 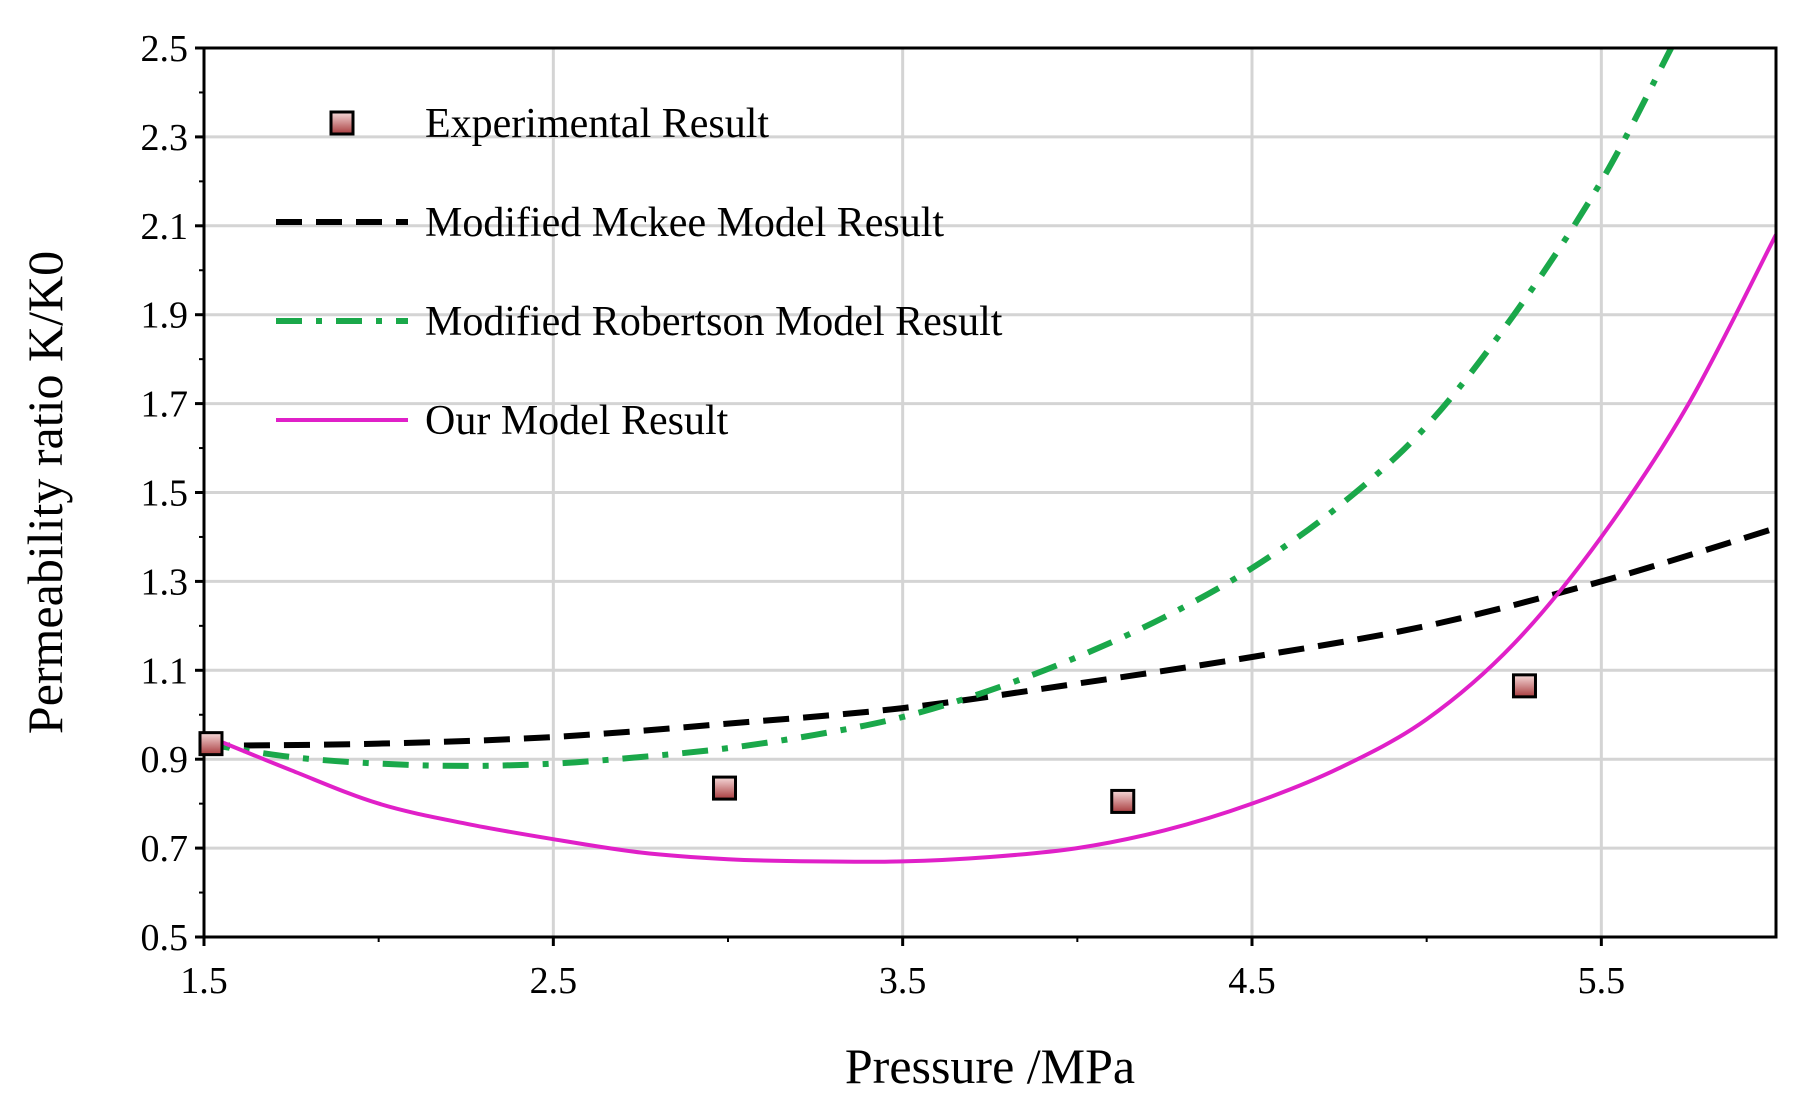 I want to click on y-tick-label: 1.5, so click(x=165, y=494).